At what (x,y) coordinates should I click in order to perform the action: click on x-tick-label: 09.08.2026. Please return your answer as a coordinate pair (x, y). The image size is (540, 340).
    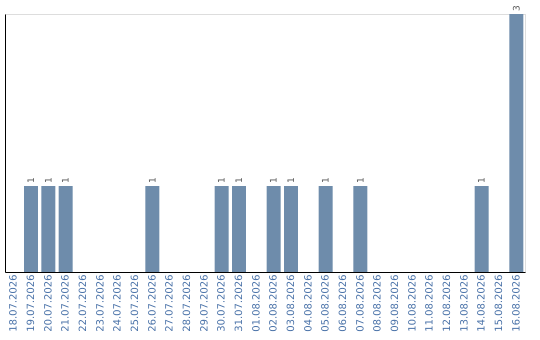
    Looking at the image, I should click on (395, 303).